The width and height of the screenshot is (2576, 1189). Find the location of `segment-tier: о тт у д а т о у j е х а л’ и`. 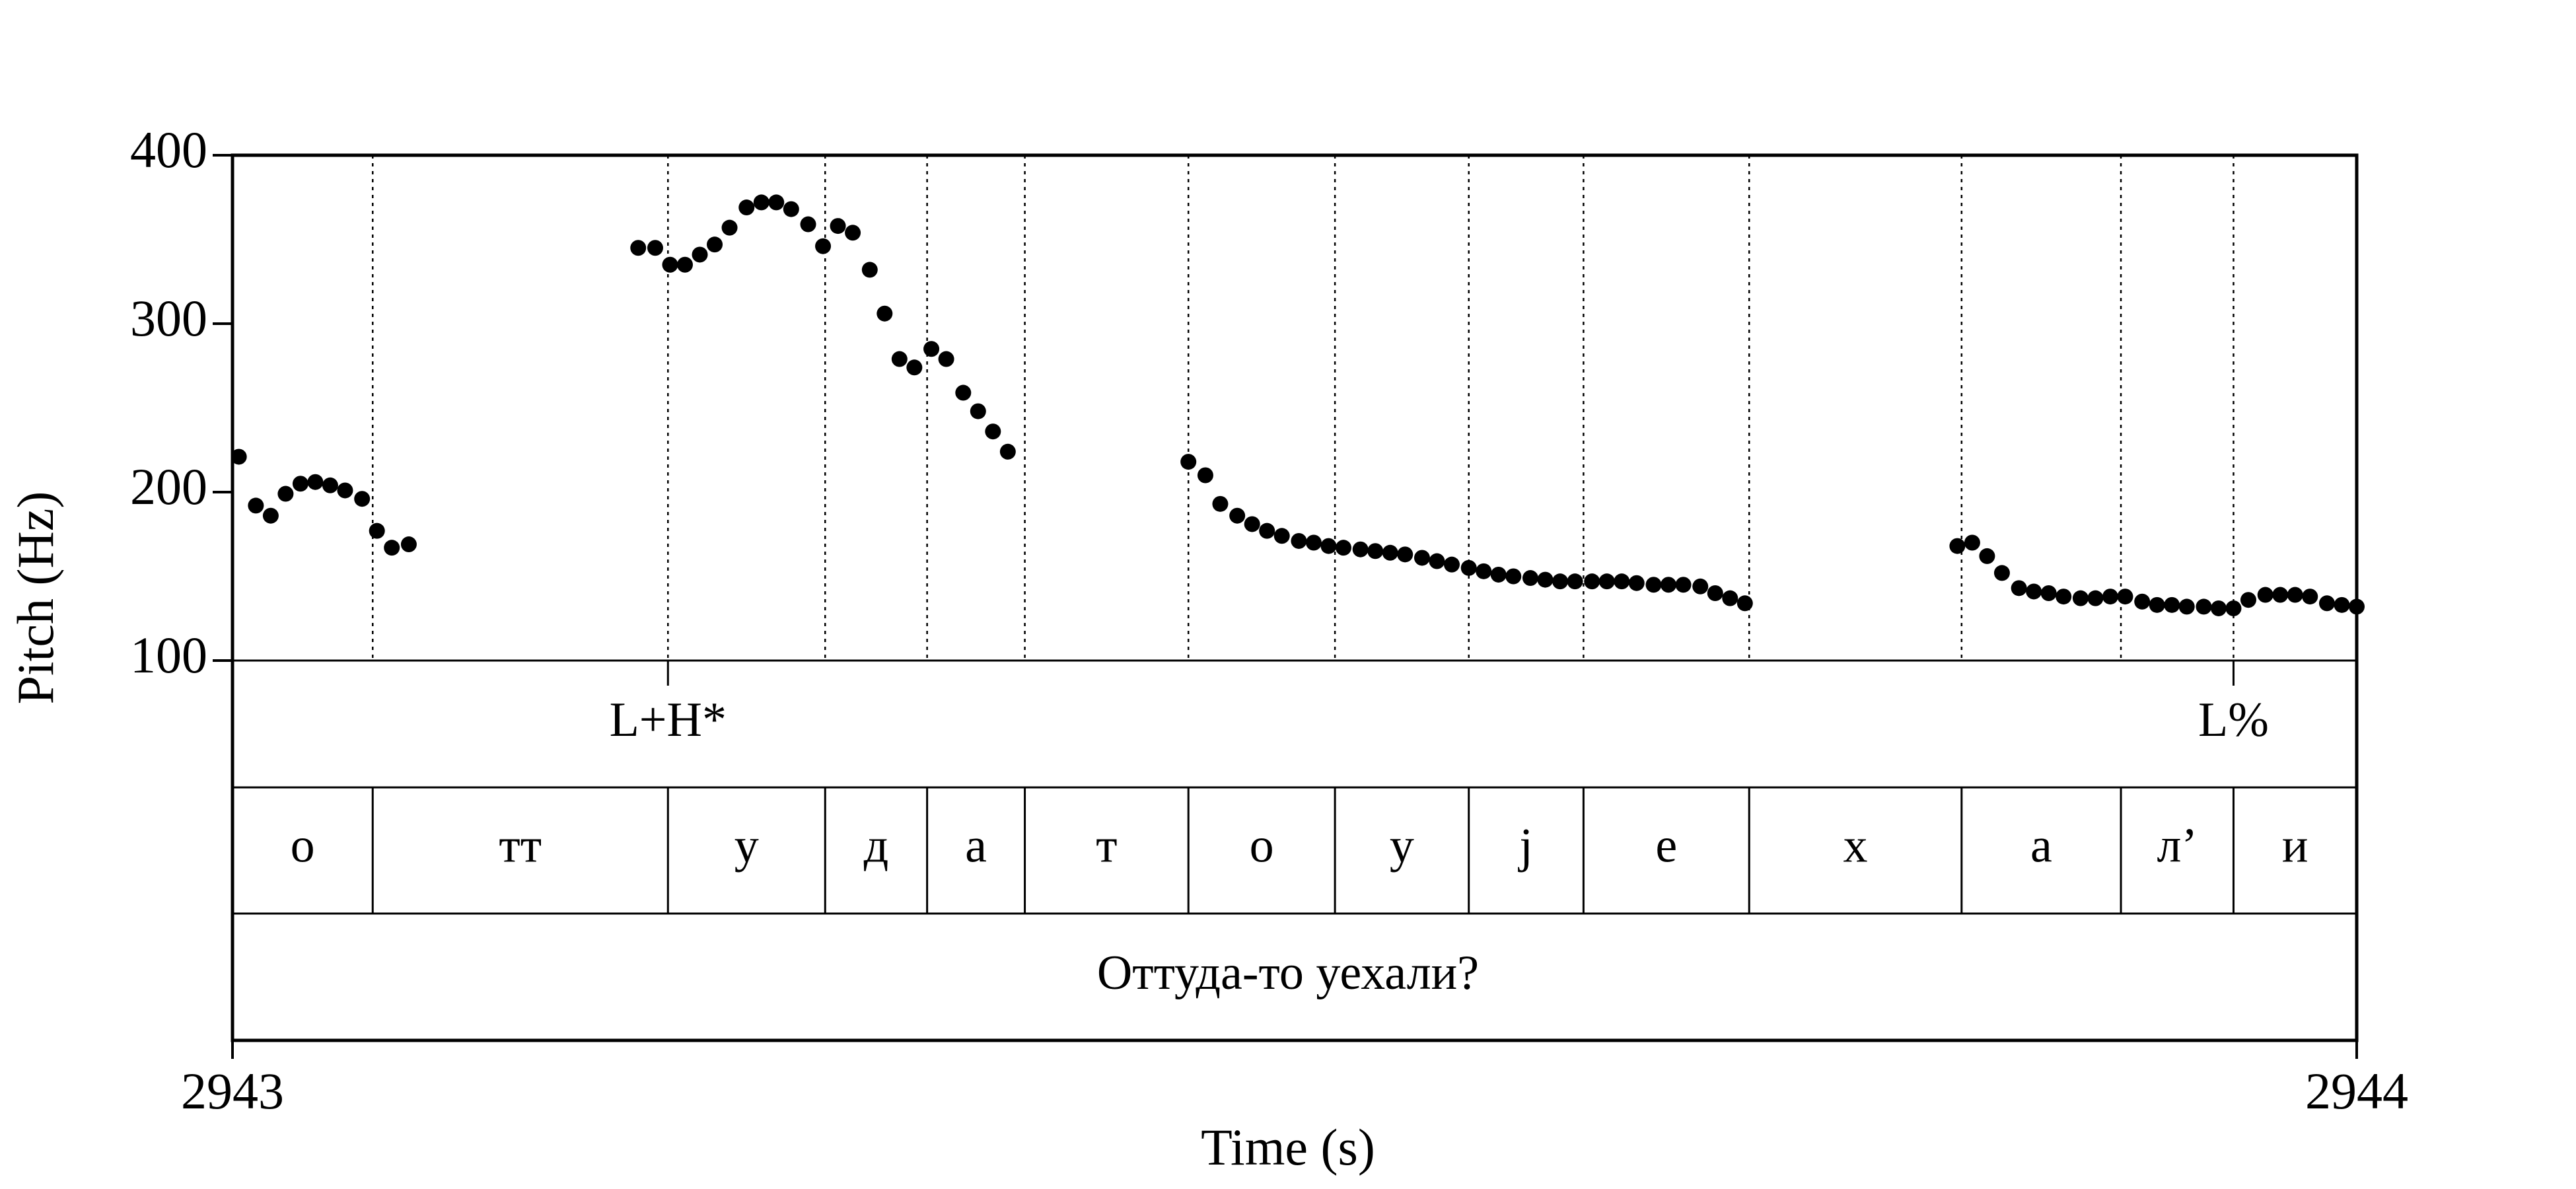

segment-tier: о тт у д а т о у j е х а л’ и is located at coordinates (1299, 845).